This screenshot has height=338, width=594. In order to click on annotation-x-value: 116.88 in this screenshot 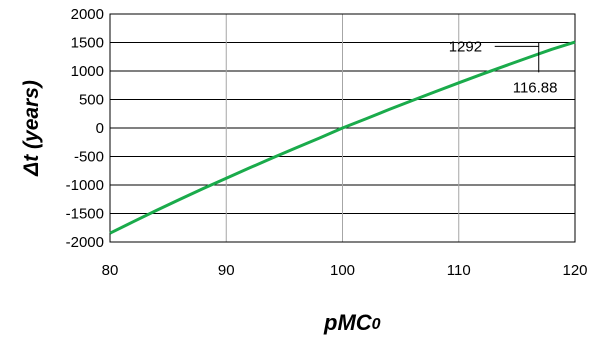, I will do `click(535, 87)`.